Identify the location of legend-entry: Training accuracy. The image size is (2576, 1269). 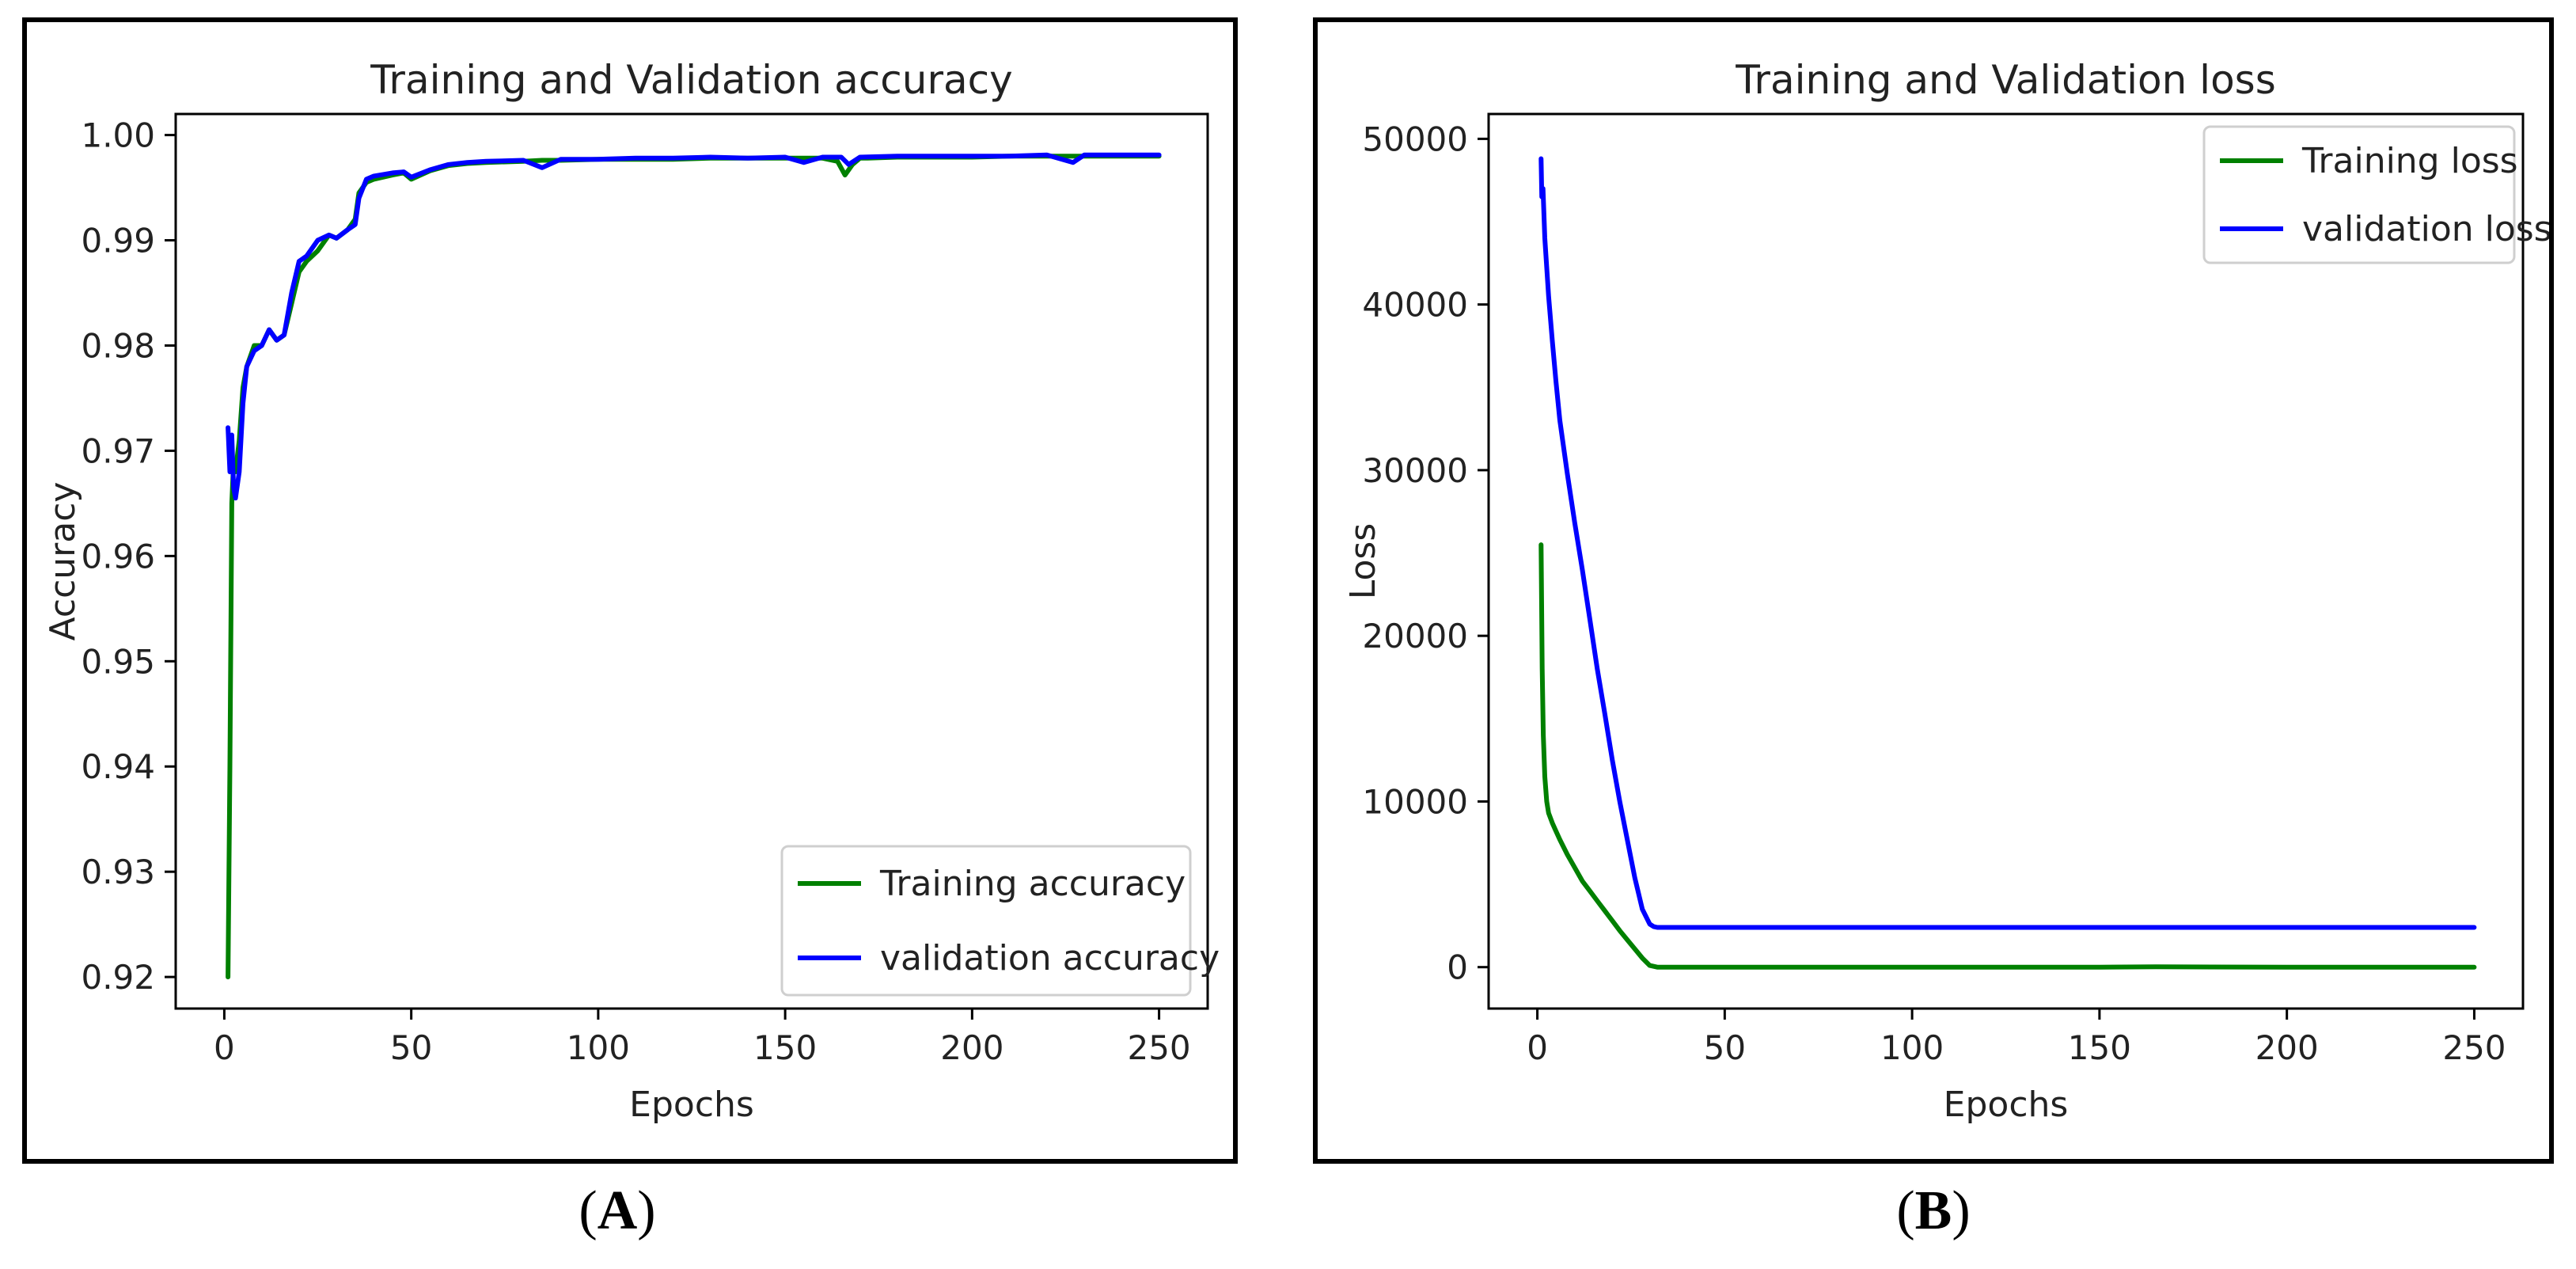
(1032, 884).